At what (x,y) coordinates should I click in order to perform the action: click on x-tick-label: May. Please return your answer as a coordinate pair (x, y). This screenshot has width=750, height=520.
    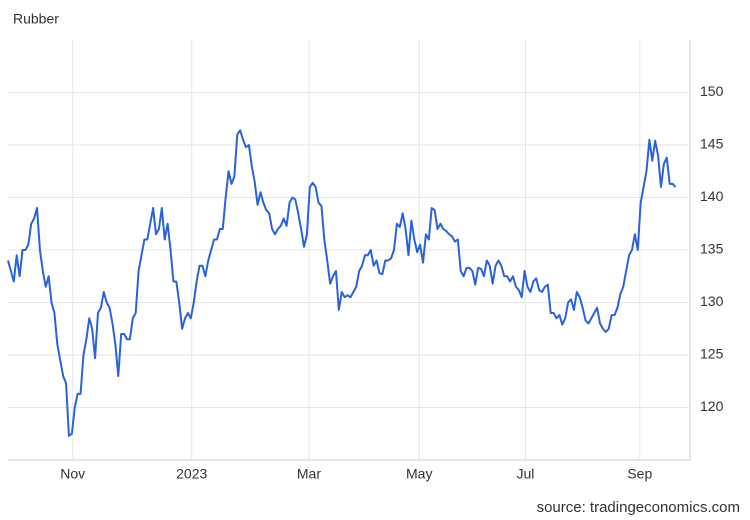
    Looking at the image, I should click on (419, 474).